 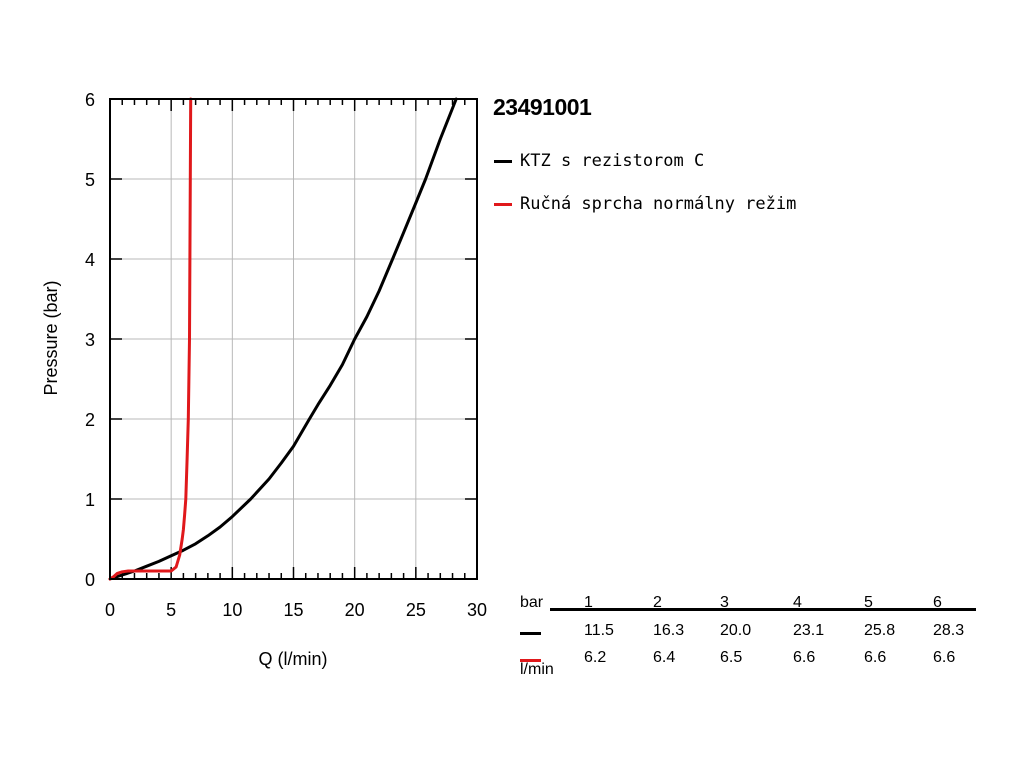 I want to click on y-tick-label: 1, so click(x=90, y=500).